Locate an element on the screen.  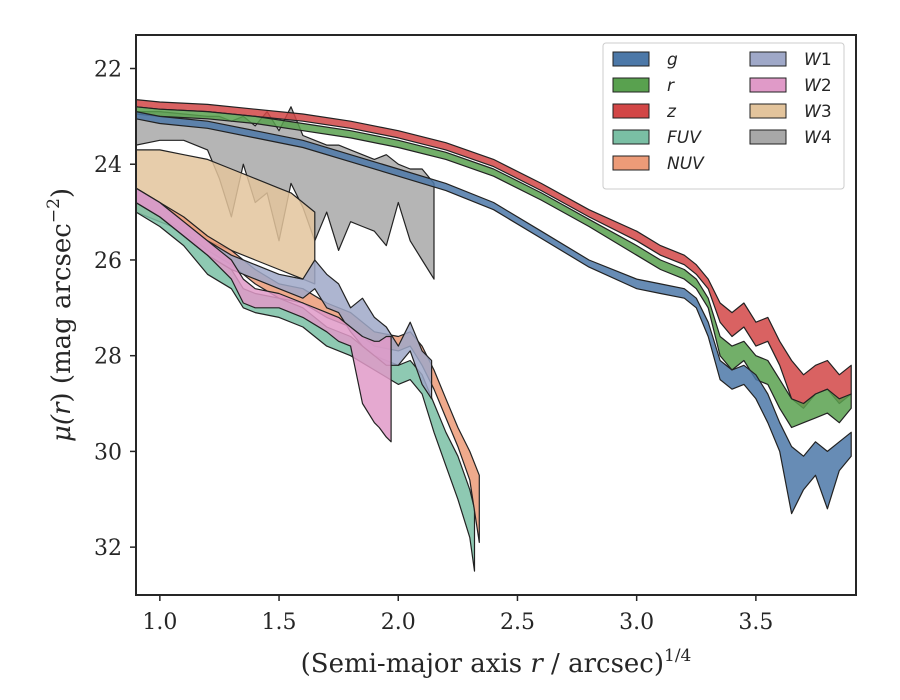
x-tick-label: 2.5 is located at coordinates (517, 622).